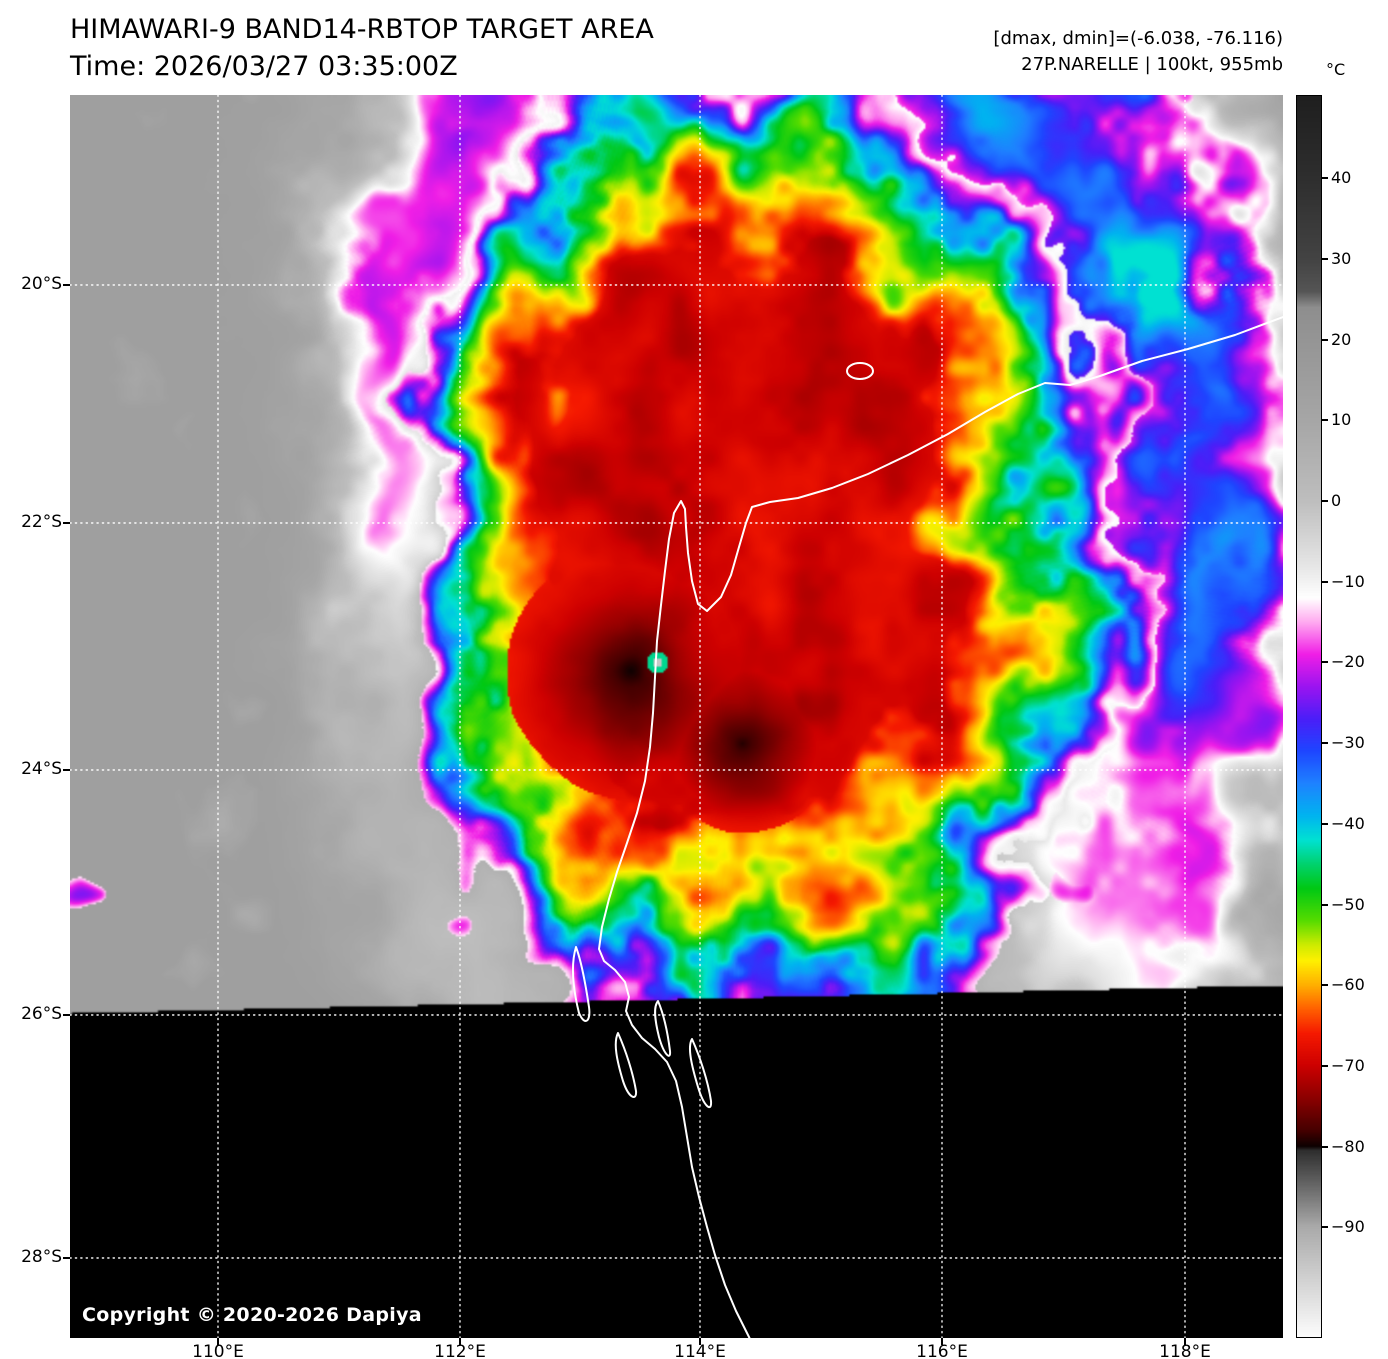 The image size is (1388, 1359). Describe the element at coordinates (942, 1350) in the screenshot. I see `lon-label: 116°E` at that location.